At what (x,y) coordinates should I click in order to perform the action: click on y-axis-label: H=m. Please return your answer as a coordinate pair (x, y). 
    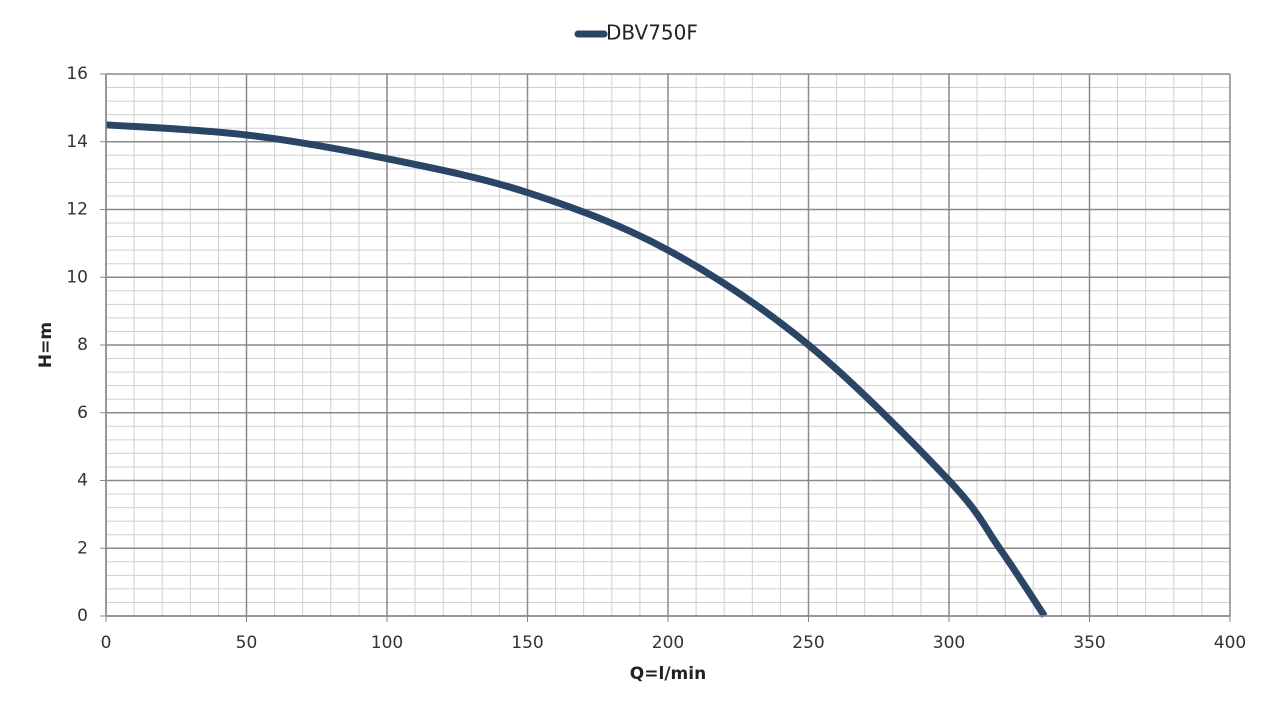
    Looking at the image, I should click on (46, 345).